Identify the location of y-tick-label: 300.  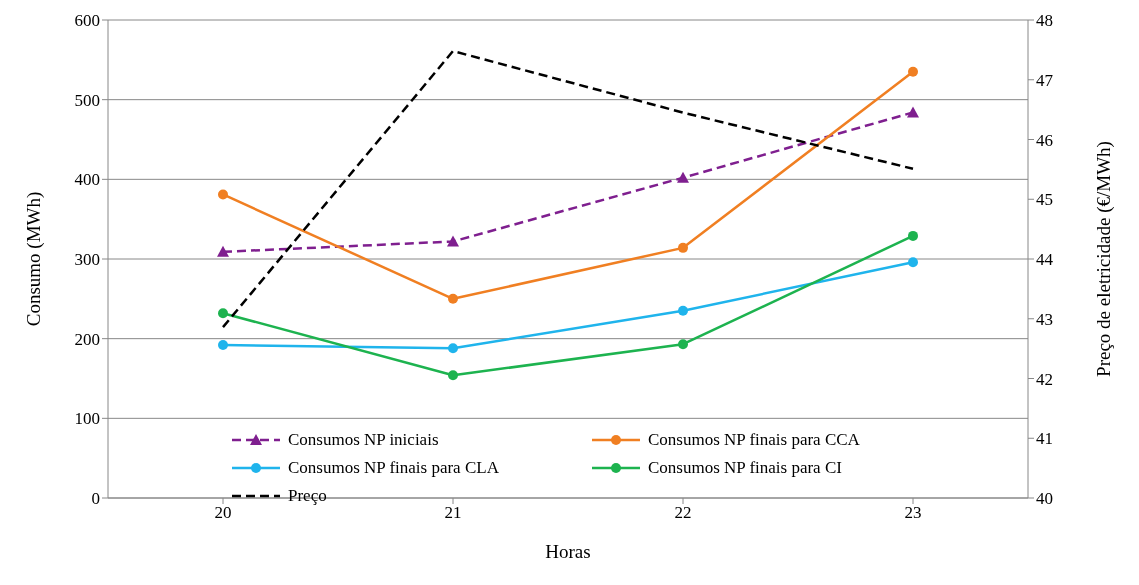
(87, 260).